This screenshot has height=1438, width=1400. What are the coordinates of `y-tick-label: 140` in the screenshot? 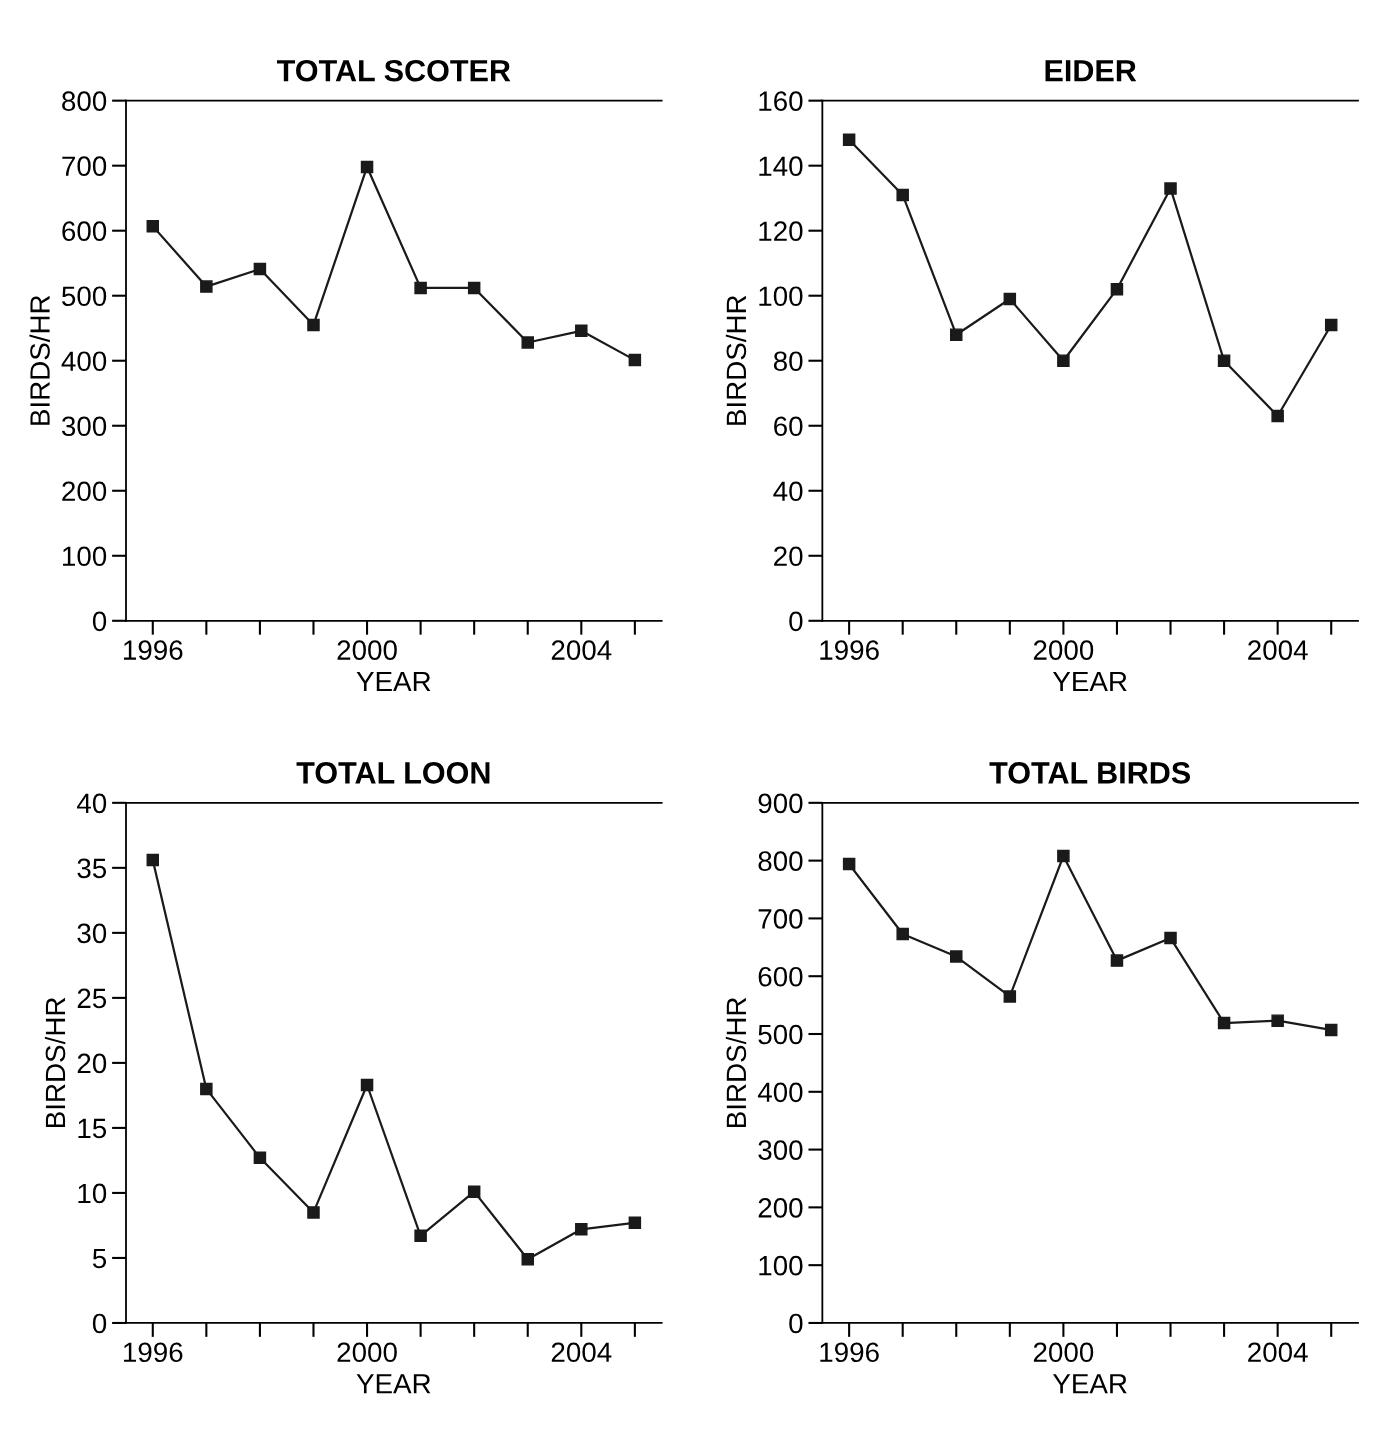 It's located at (781, 166).